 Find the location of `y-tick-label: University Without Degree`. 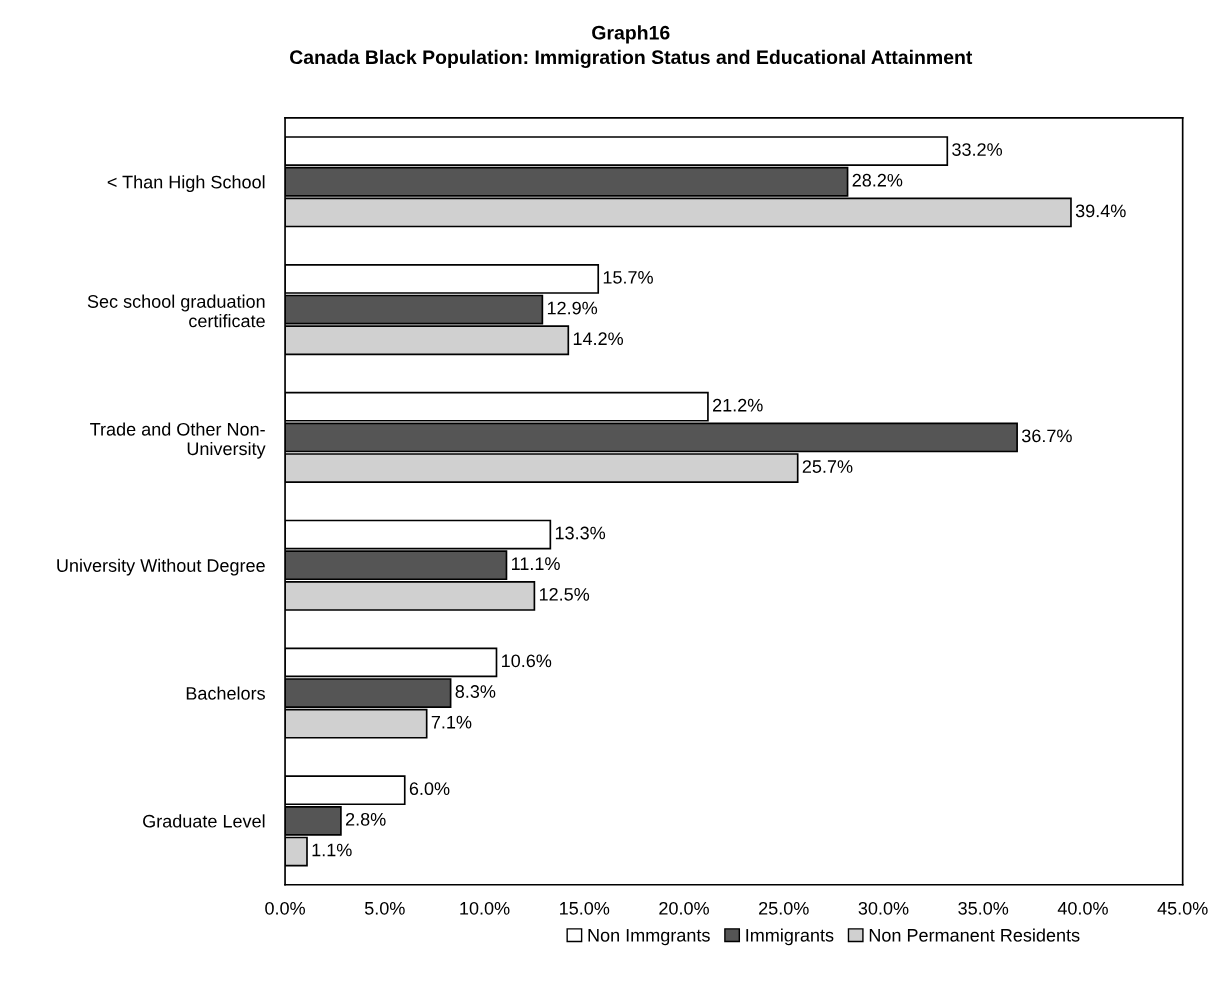

y-tick-label: University Without Degree is located at coordinates (161, 567).